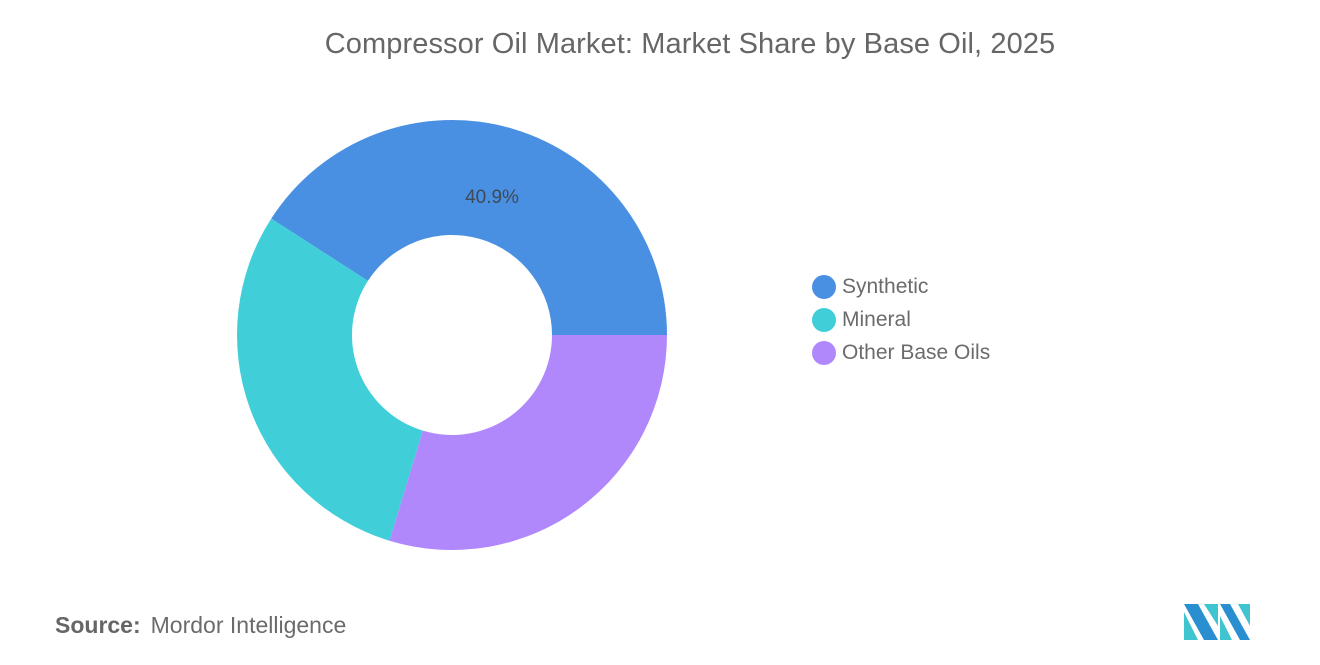 This screenshot has width=1320, height=665. Describe the element at coordinates (916, 352) in the screenshot. I see `legend-label: Other Base Oils` at that location.